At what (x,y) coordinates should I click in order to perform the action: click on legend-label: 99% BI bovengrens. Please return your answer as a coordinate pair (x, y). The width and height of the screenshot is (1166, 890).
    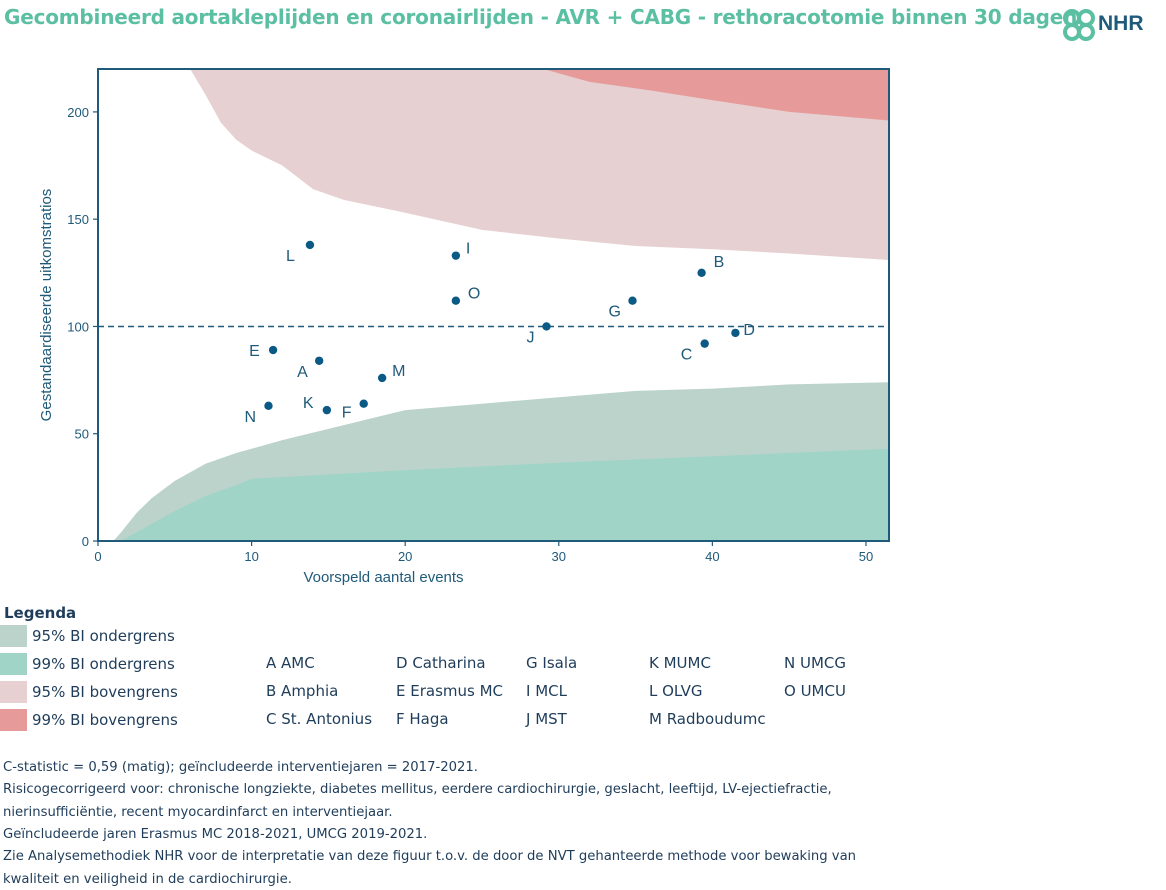
    Looking at the image, I should click on (105, 720).